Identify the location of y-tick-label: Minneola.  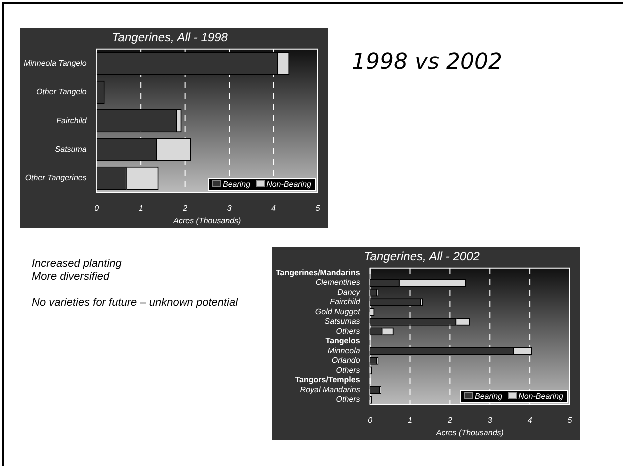
(344, 351).